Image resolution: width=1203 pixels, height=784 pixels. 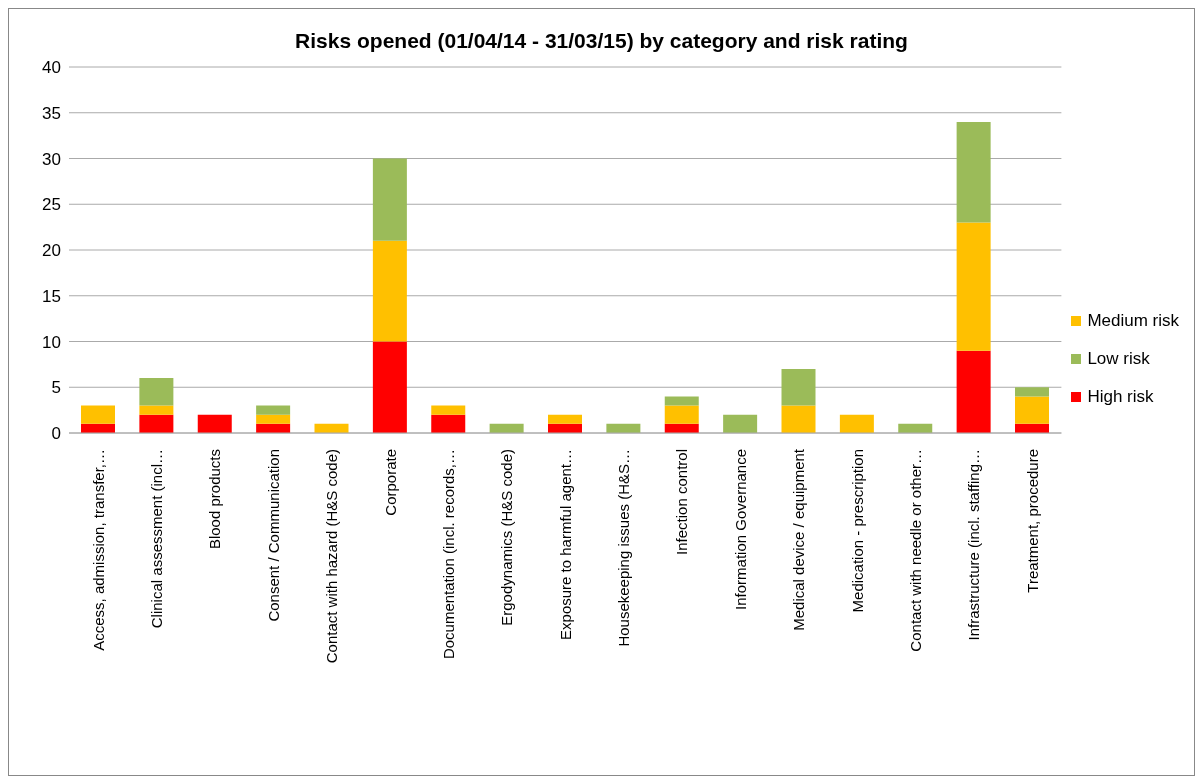 I want to click on x-tick-label: Infection control, so click(x=682, y=502).